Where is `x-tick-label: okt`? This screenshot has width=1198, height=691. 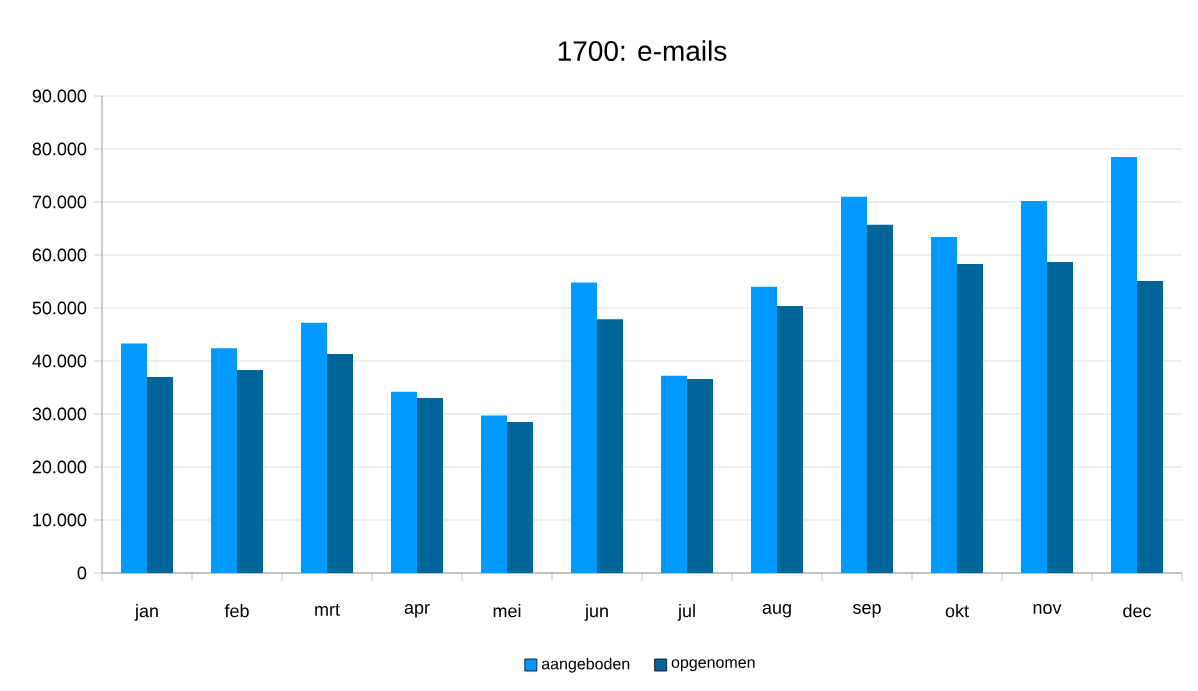 x-tick-label: okt is located at coordinates (957, 611).